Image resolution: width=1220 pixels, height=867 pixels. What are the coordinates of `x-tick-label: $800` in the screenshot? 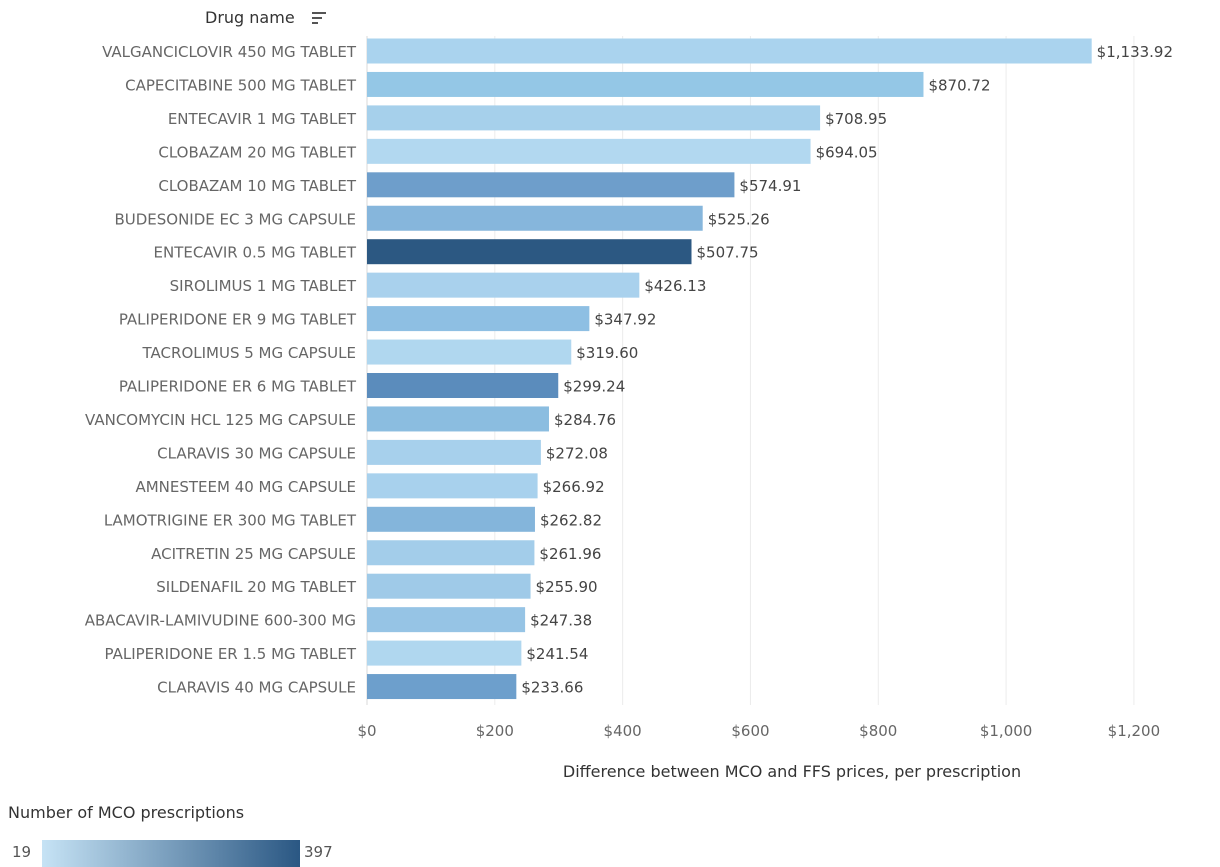 It's located at (878, 731).